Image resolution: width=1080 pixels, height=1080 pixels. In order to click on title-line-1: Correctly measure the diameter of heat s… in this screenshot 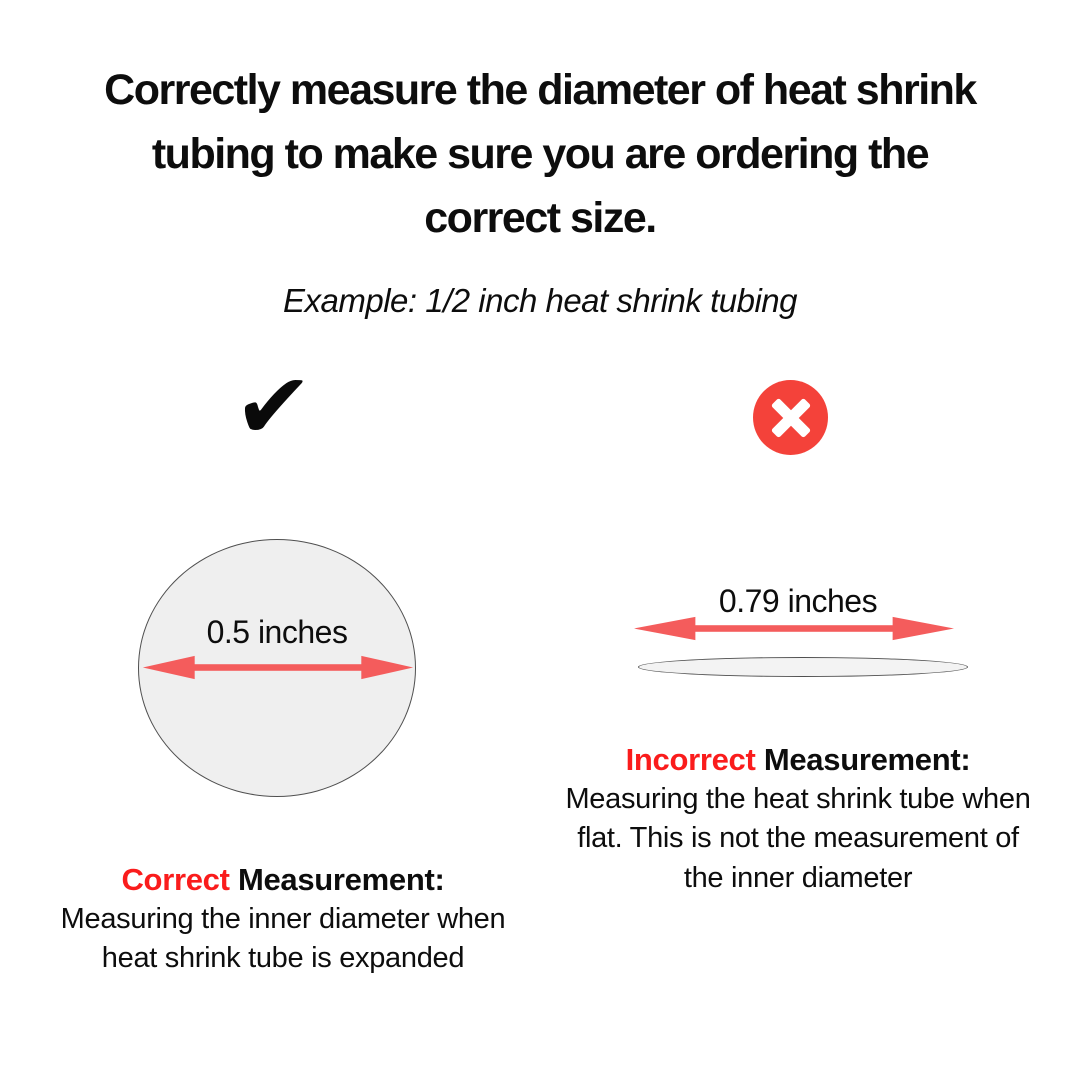, I will do `click(540, 90)`.